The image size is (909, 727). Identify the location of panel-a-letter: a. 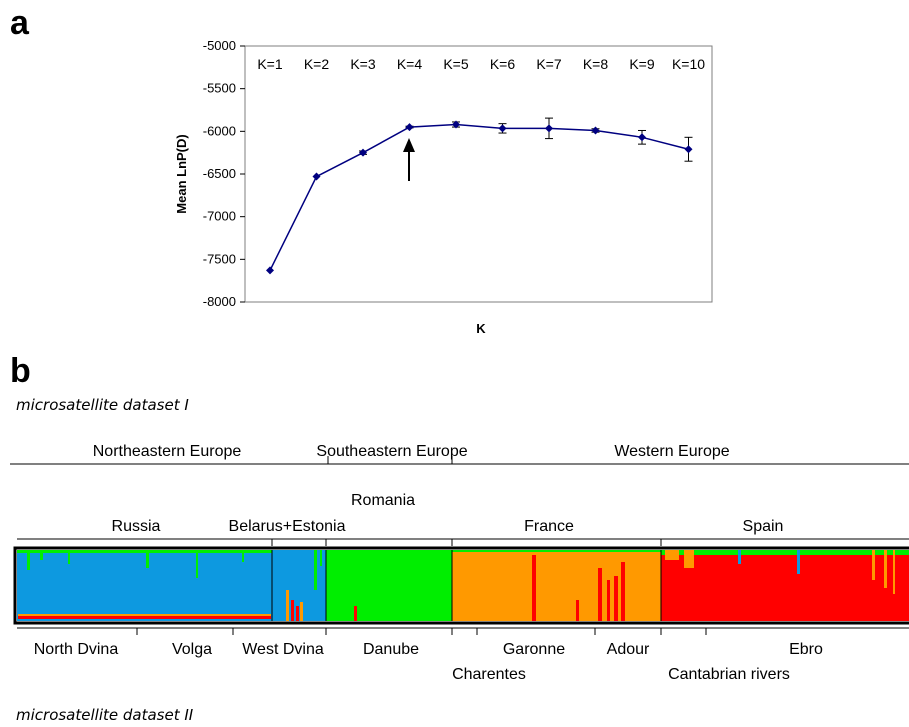
(19, 23).